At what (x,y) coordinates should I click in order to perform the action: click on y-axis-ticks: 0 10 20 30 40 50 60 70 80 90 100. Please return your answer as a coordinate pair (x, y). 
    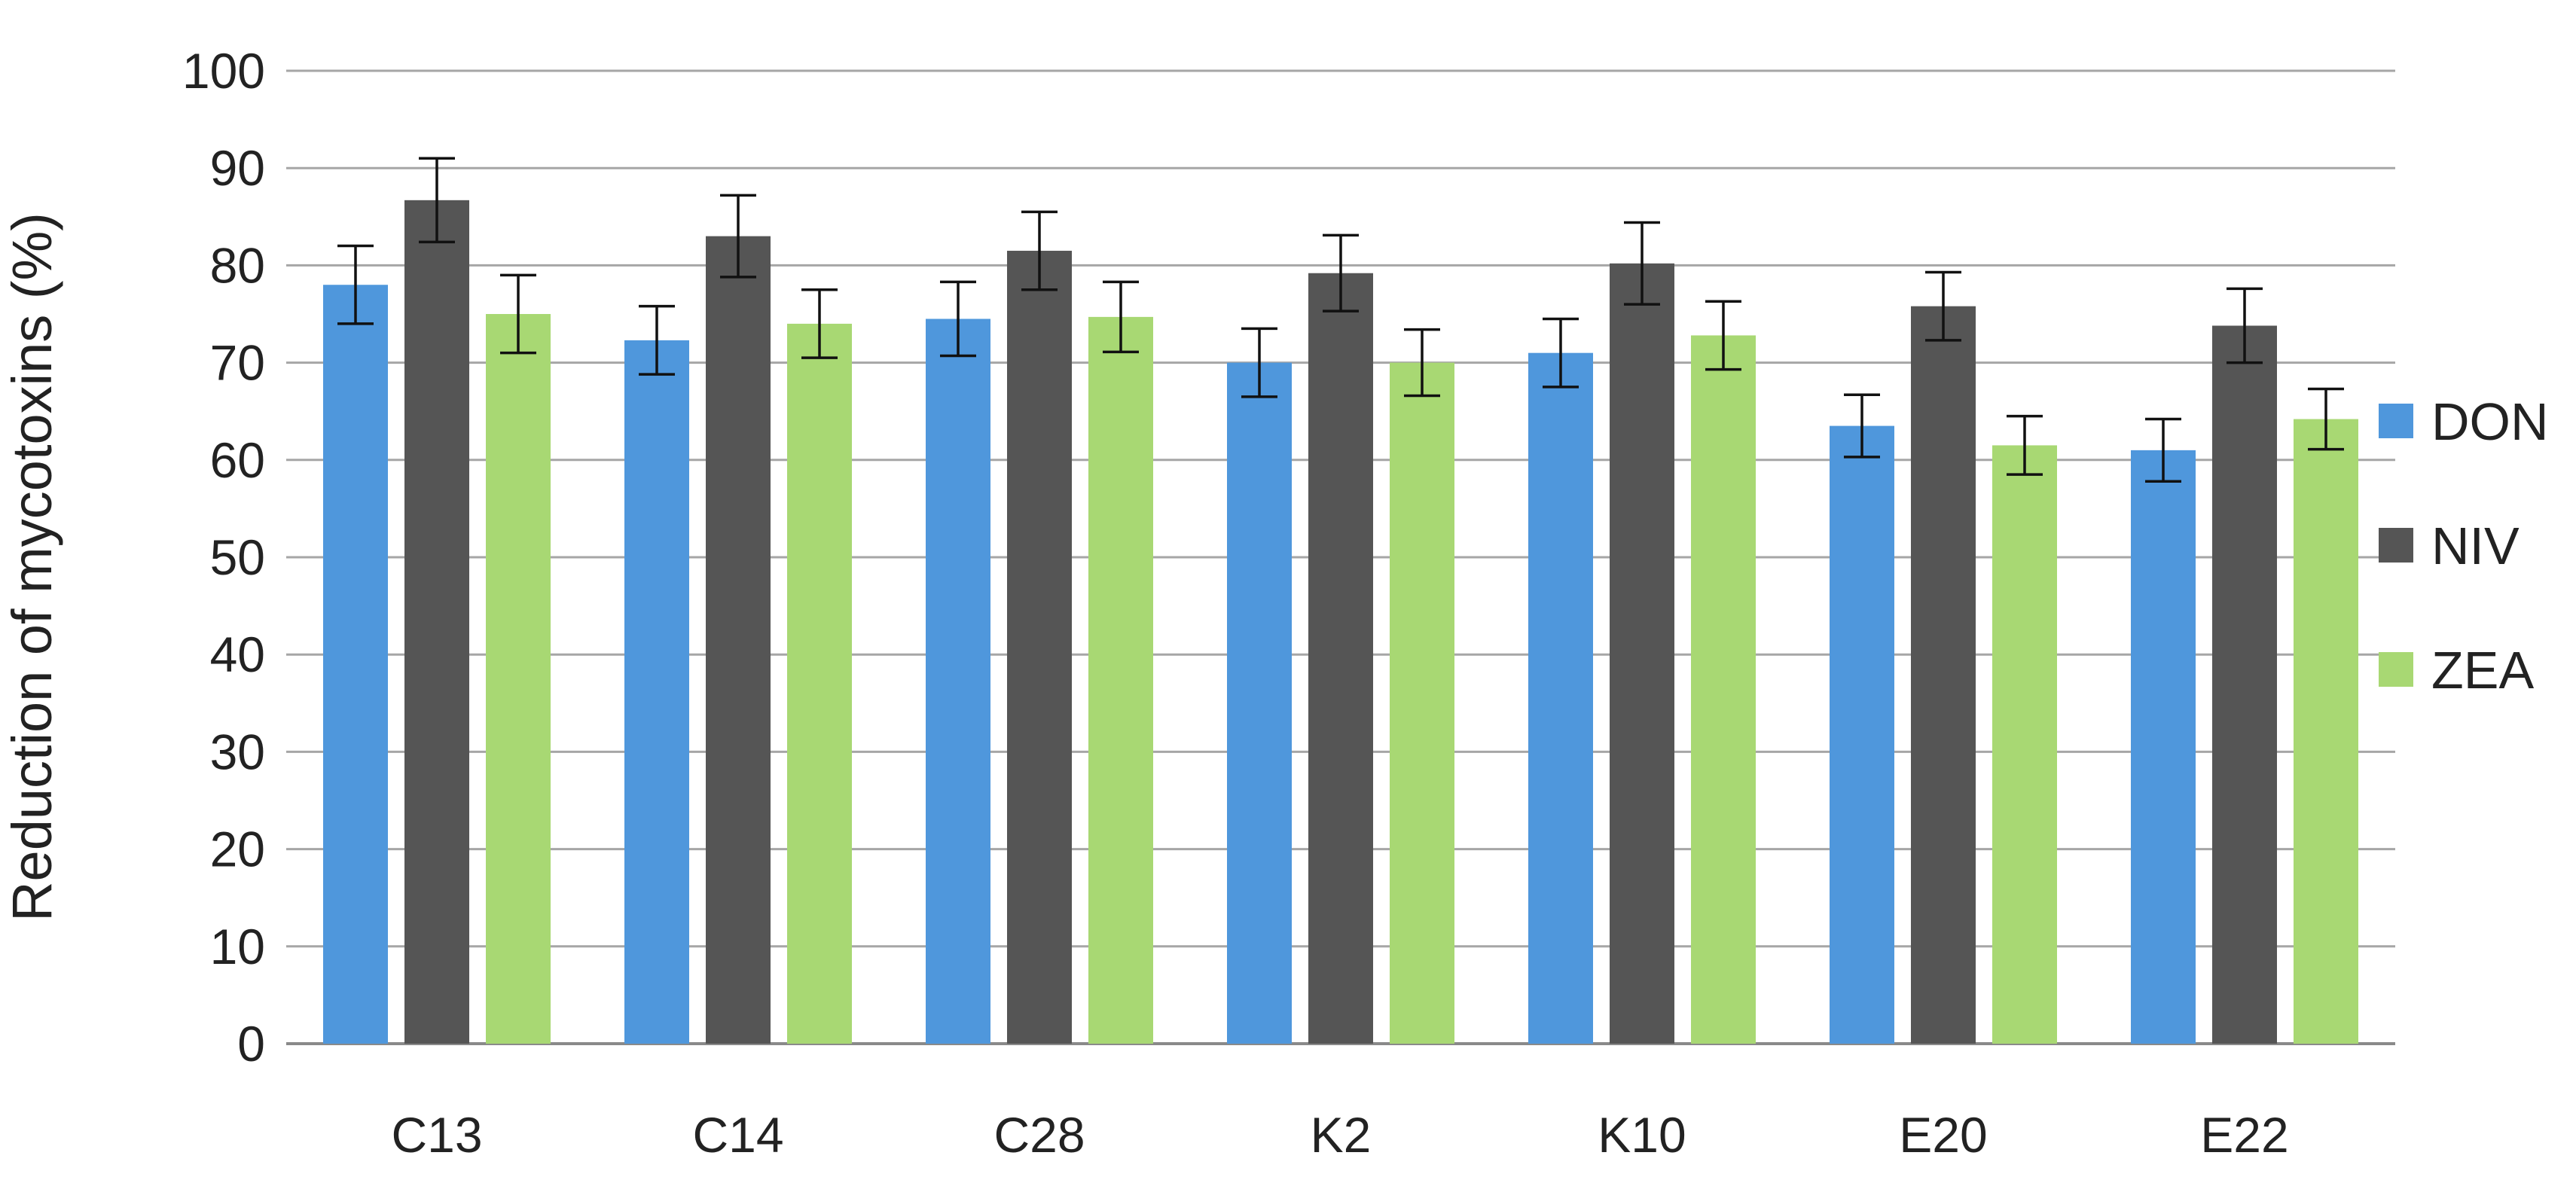
    Looking at the image, I should click on (224, 557).